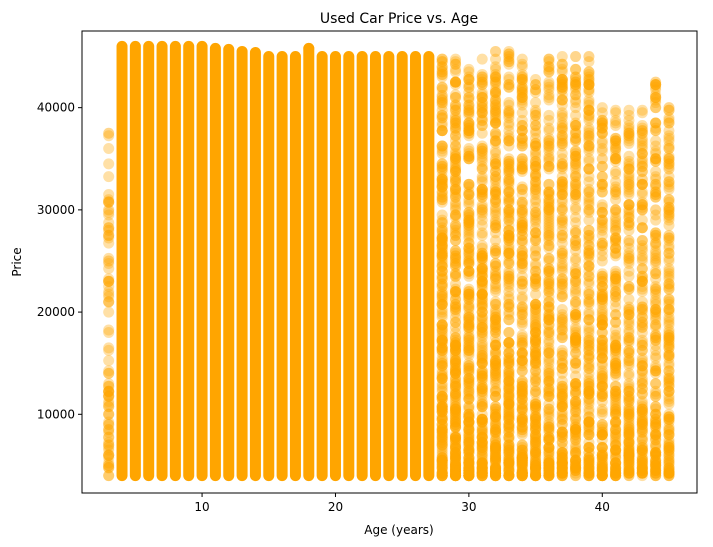 The image size is (713, 547). I want to click on y-axis-label: Price, so click(17, 261).